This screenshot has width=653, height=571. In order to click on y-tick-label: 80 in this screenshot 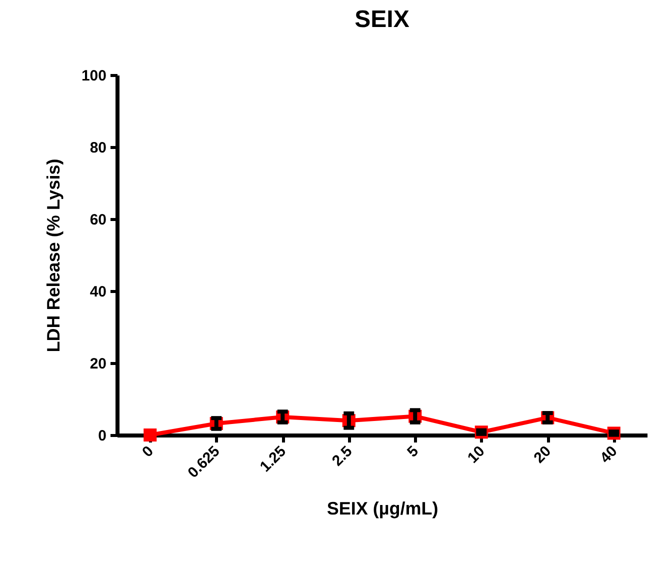, I will do `click(98, 148)`.